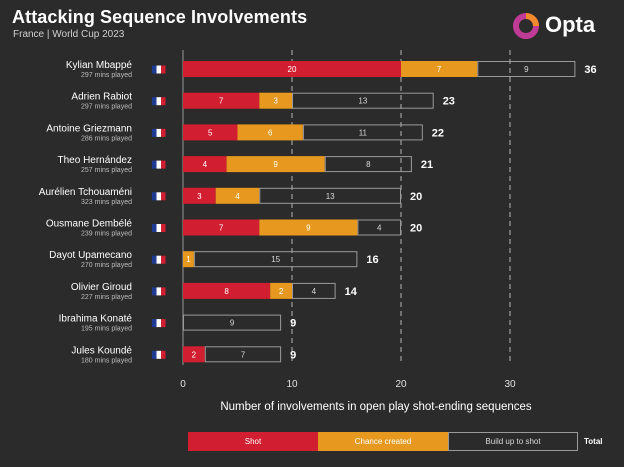 Image resolution: width=624 pixels, height=467 pixels. Describe the element at coordinates (160, 17) in the screenshot. I see `chart-title: Attacking Sequence Involvements` at that location.